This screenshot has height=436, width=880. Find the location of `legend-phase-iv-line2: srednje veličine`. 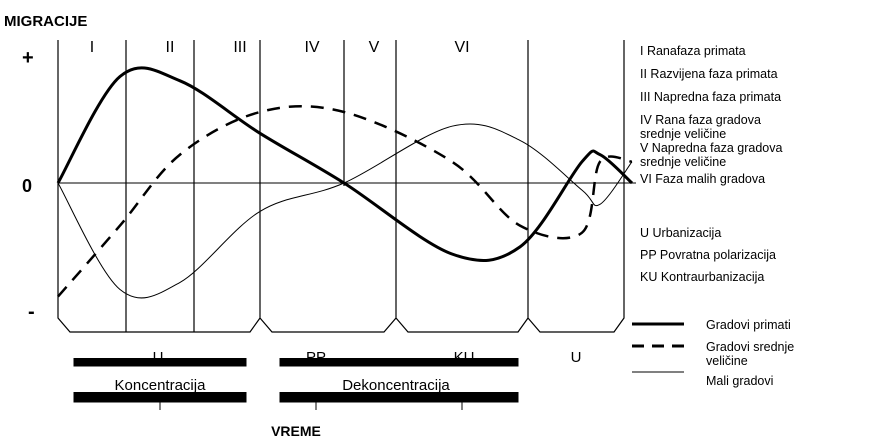

legend-phase-iv-line2: srednje veličine is located at coordinates (683, 134).